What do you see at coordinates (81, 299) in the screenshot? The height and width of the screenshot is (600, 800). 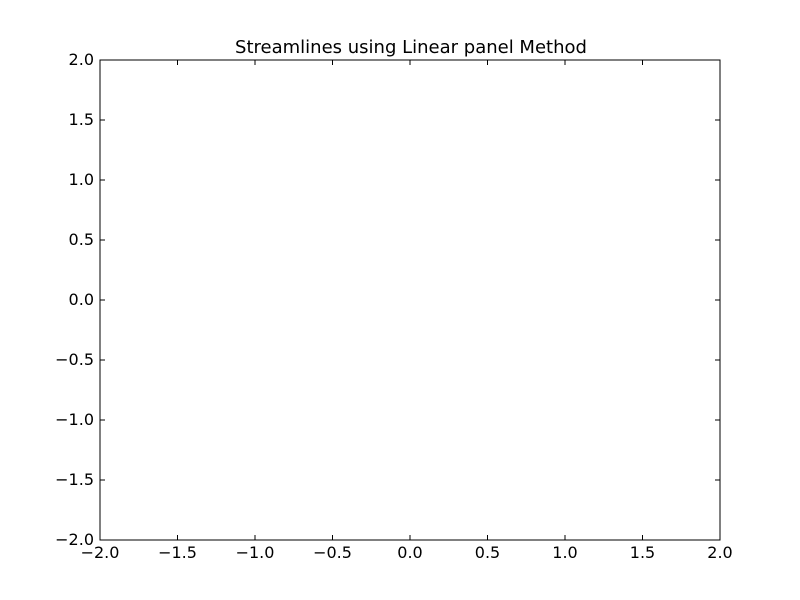 I see `y-tick-label: 0.0` at bounding box center [81, 299].